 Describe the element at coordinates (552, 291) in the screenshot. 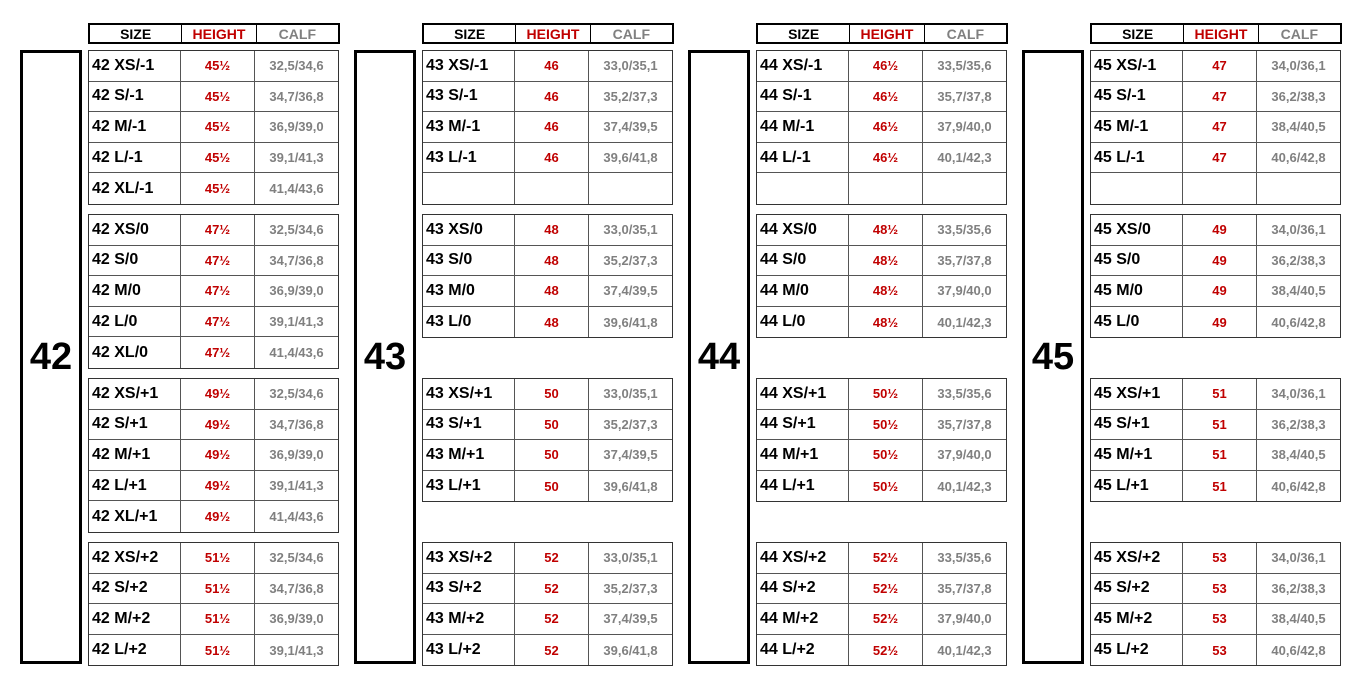

I see `height-cell: 48` at that location.